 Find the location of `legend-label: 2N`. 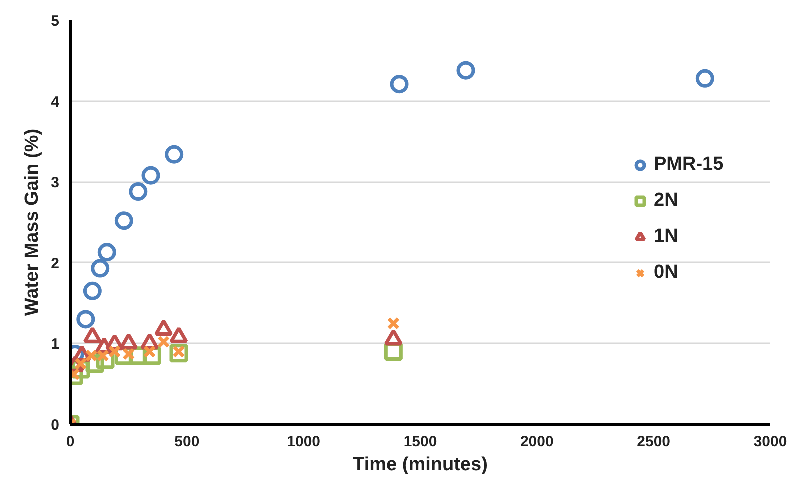

legend-label: 2N is located at coordinates (666, 201).